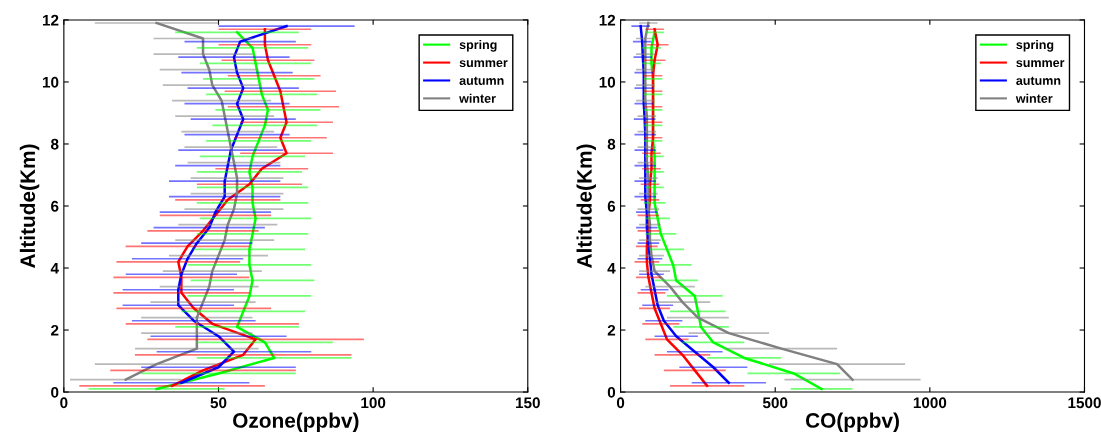 The image size is (1101, 443). What do you see at coordinates (930, 403) in the screenshot?
I see `x-tick-label: 1000` at bounding box center [930, 403].